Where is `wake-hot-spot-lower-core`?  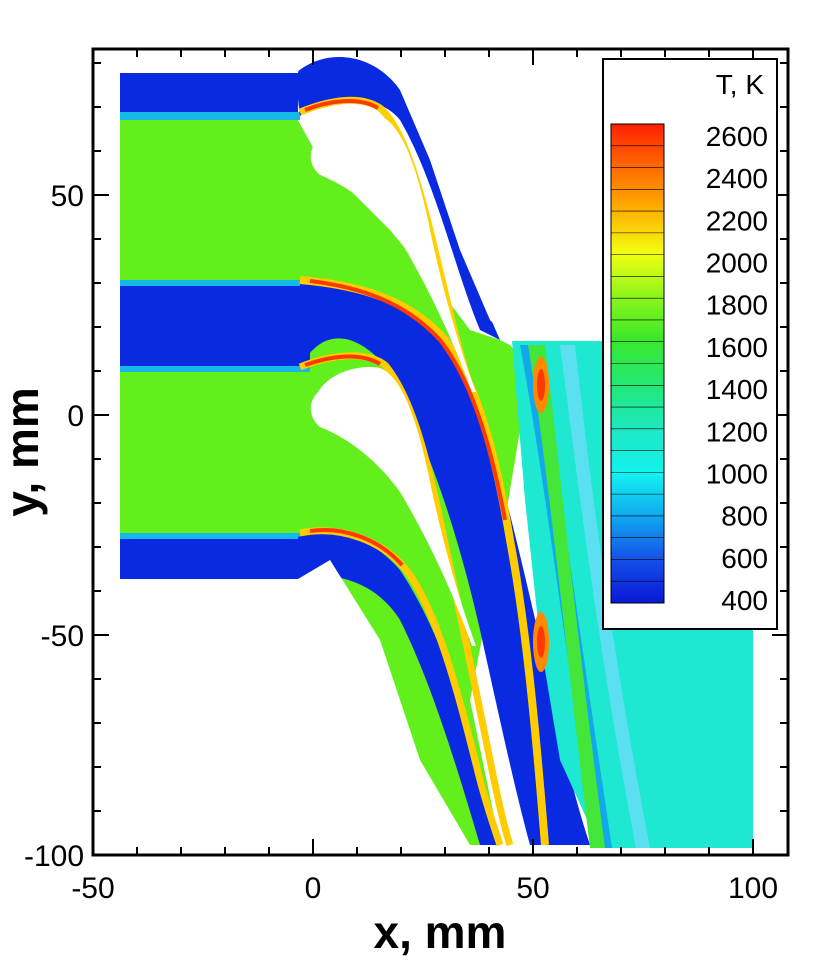
wake-hot-spot-lower-core is located at coordinates (541, 642).